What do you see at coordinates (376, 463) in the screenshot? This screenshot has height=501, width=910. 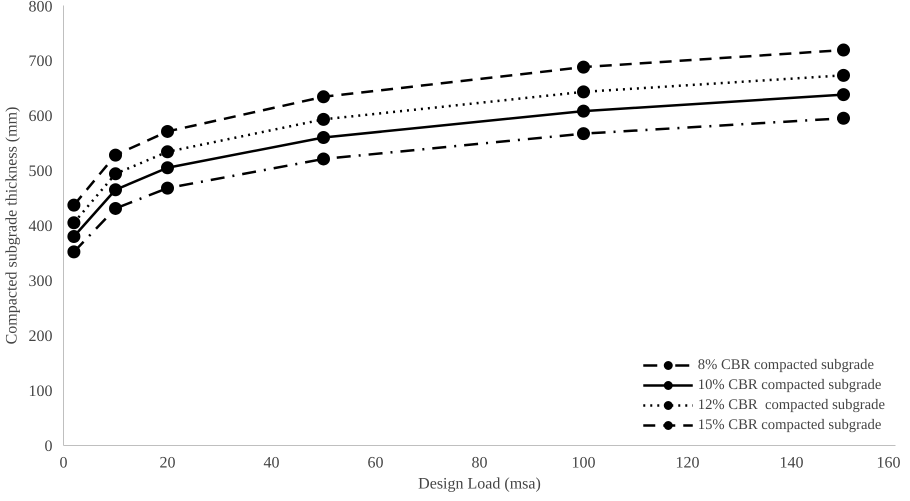 I see `x-tick-label: 60` at bounding box center [376, 463].